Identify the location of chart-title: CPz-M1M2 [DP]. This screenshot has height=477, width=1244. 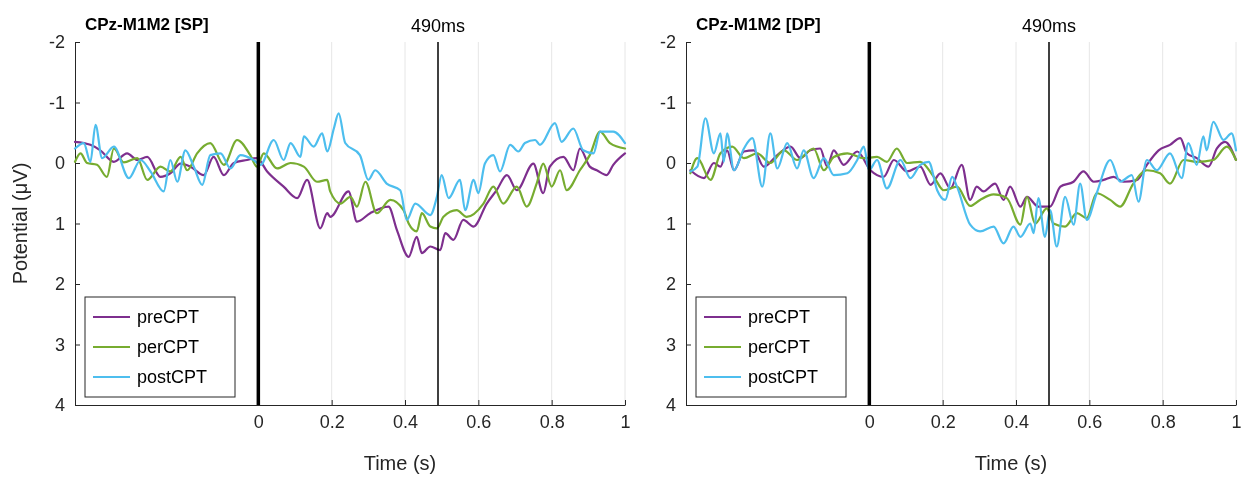
(758, 24).